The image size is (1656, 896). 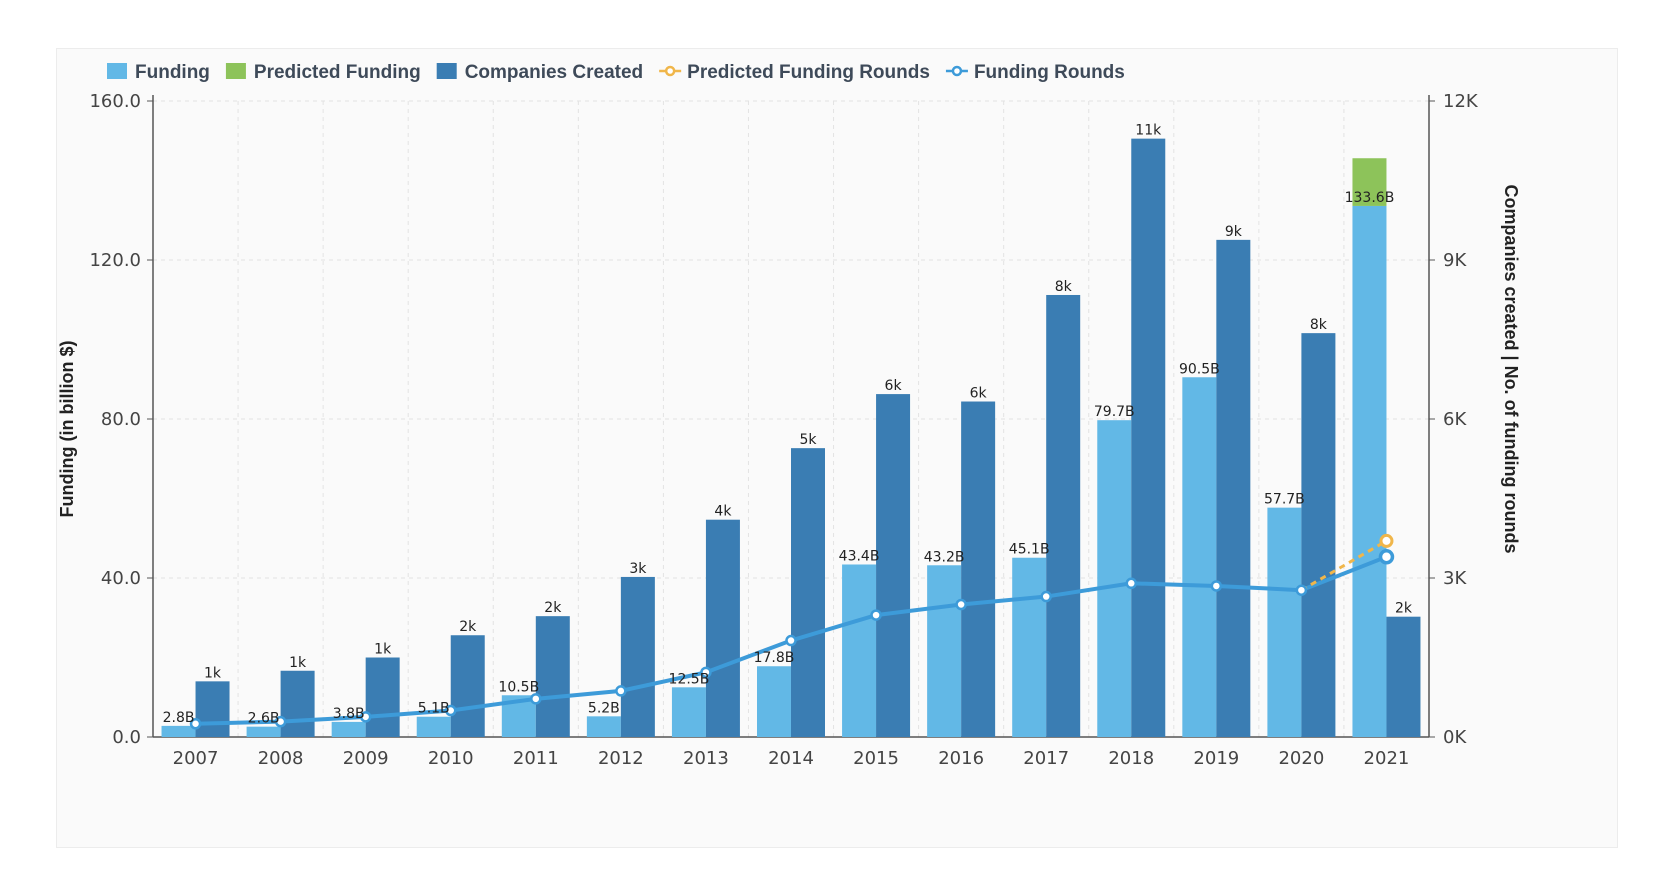 What do you see at coordinates (121, 578) in the screenshot?
I see `left-tick-label: 40.0` at bounding box center [121, 578].